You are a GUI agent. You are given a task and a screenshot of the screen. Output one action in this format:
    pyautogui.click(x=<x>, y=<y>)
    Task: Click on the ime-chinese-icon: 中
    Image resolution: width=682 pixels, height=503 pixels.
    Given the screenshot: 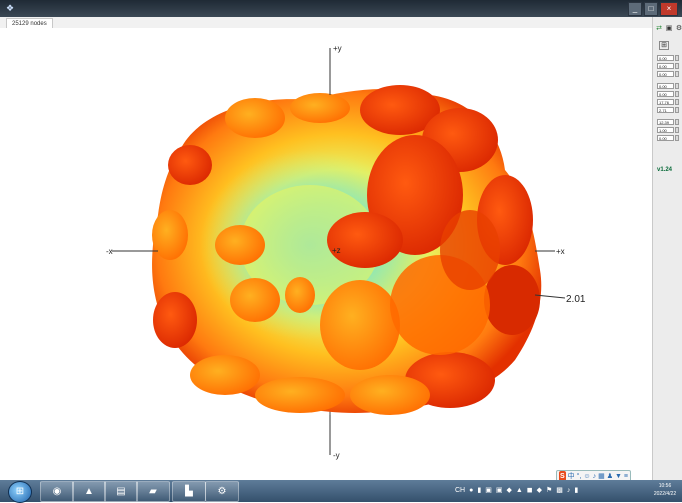 What is the action you would take?
    pyautogui.click(x=571, y=476)
    